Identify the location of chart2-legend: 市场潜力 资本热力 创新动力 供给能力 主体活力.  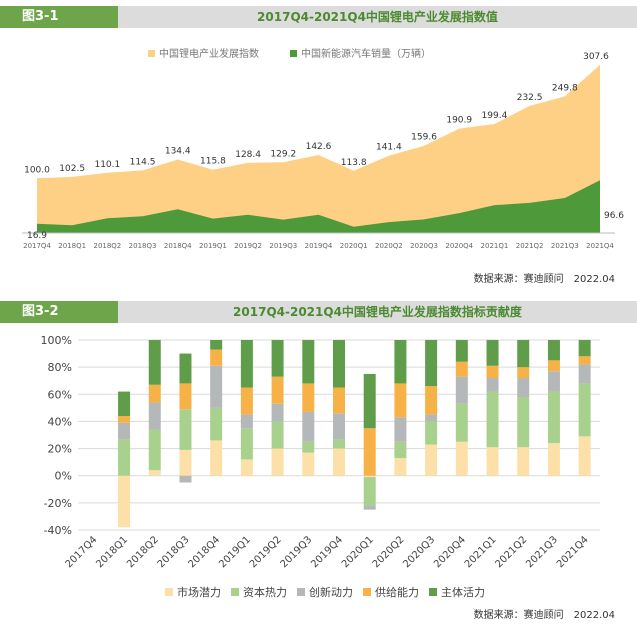
(325, 592).